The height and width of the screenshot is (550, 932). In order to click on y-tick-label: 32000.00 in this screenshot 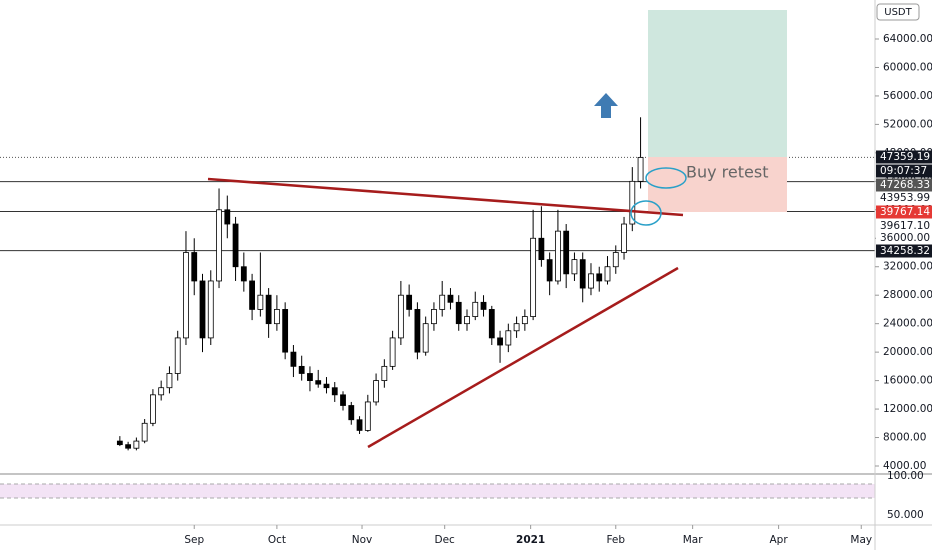, I will do `click(907, 267)`.